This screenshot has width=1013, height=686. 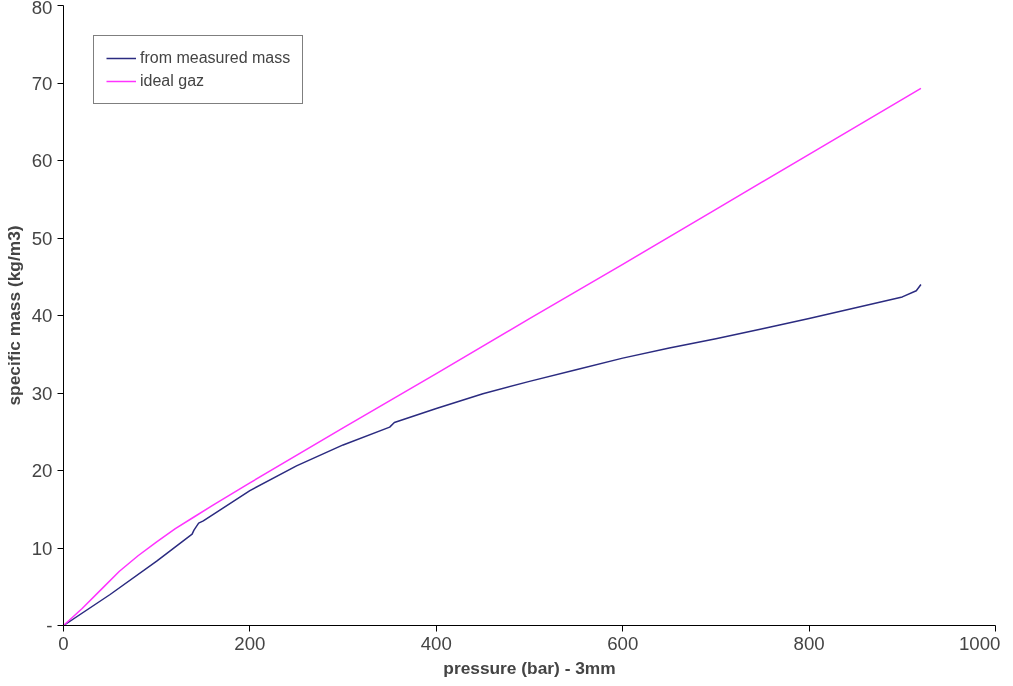 What do you see at coordinates (42, 83) in the screenshot?
I see `y-tick-label: 70` at bounding box center [42, 83].